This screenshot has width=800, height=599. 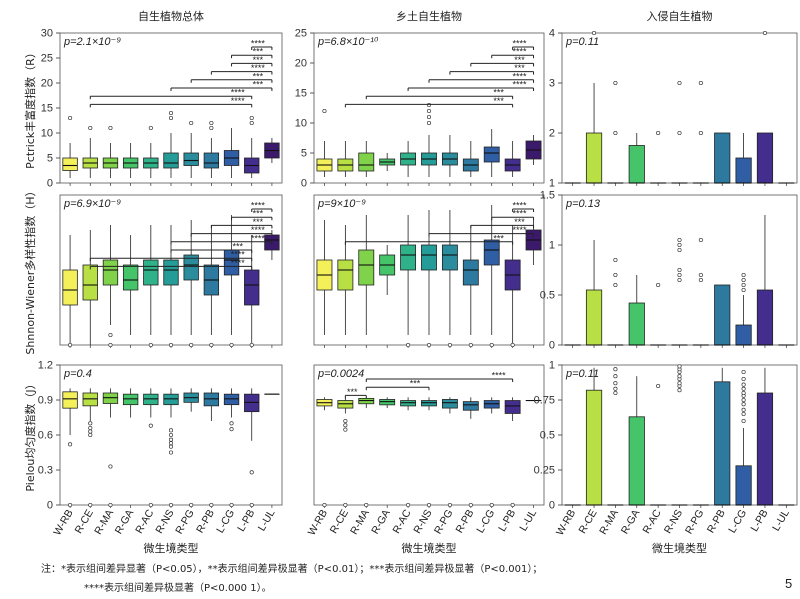 What do you see at coordinates (743, 158) in the screenshot?
I see `box-L-CG` at bounding box center [743, 158].